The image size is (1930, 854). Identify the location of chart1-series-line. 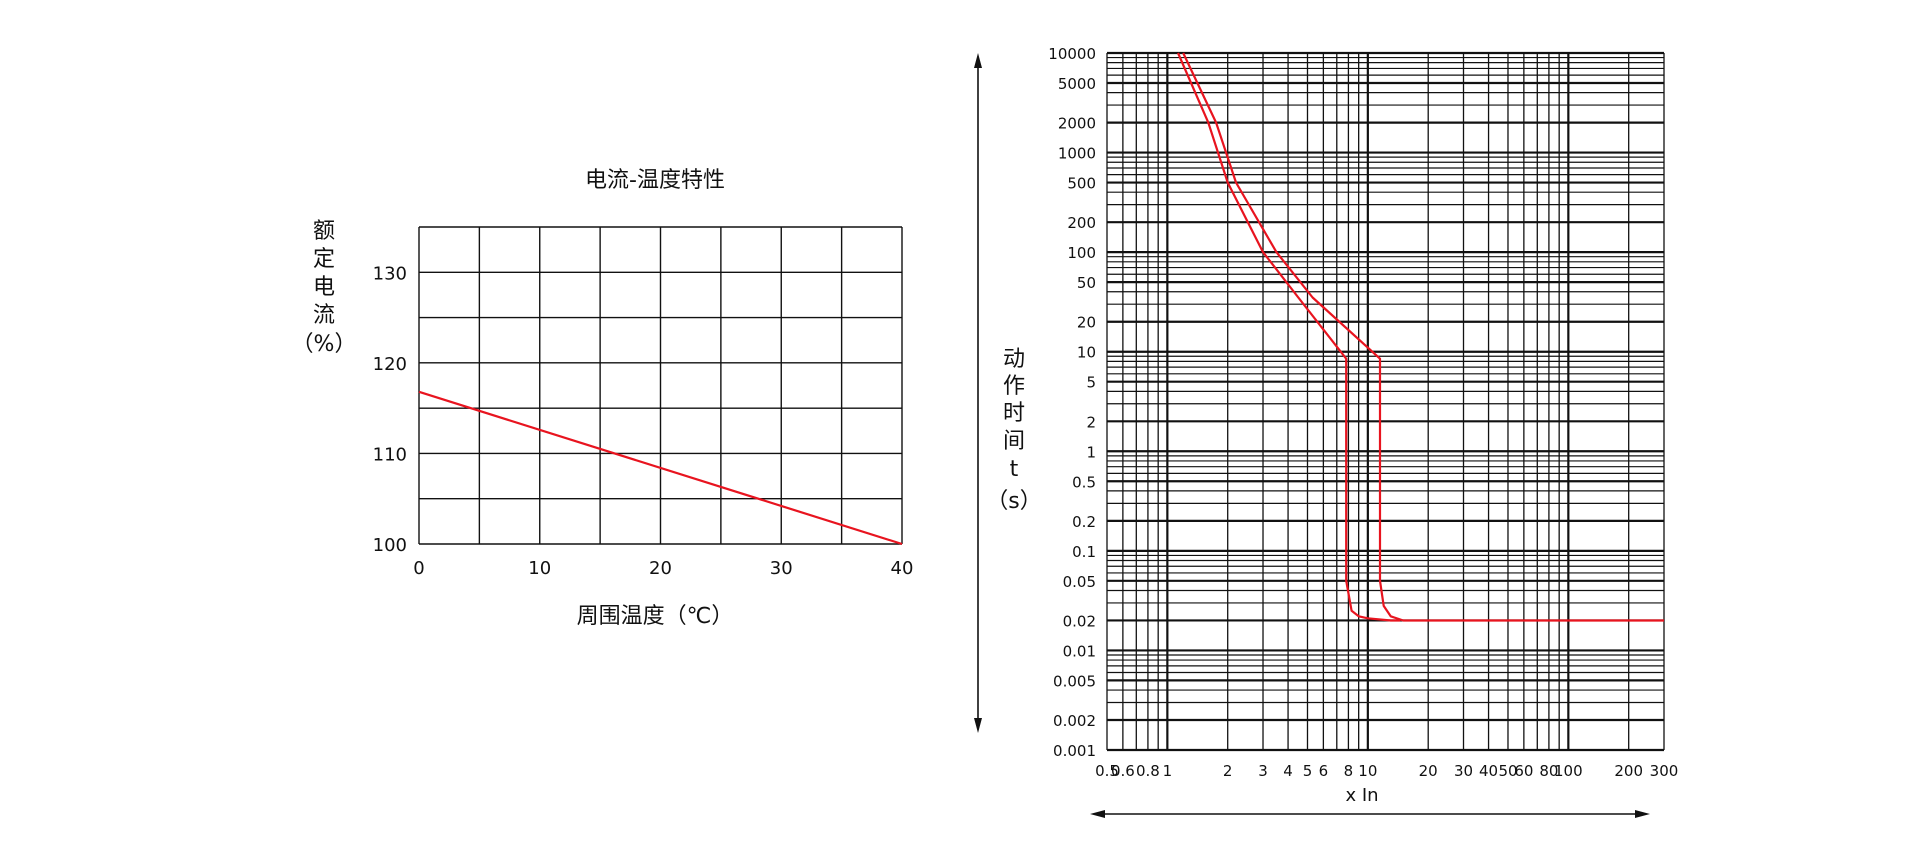
(660, 468).